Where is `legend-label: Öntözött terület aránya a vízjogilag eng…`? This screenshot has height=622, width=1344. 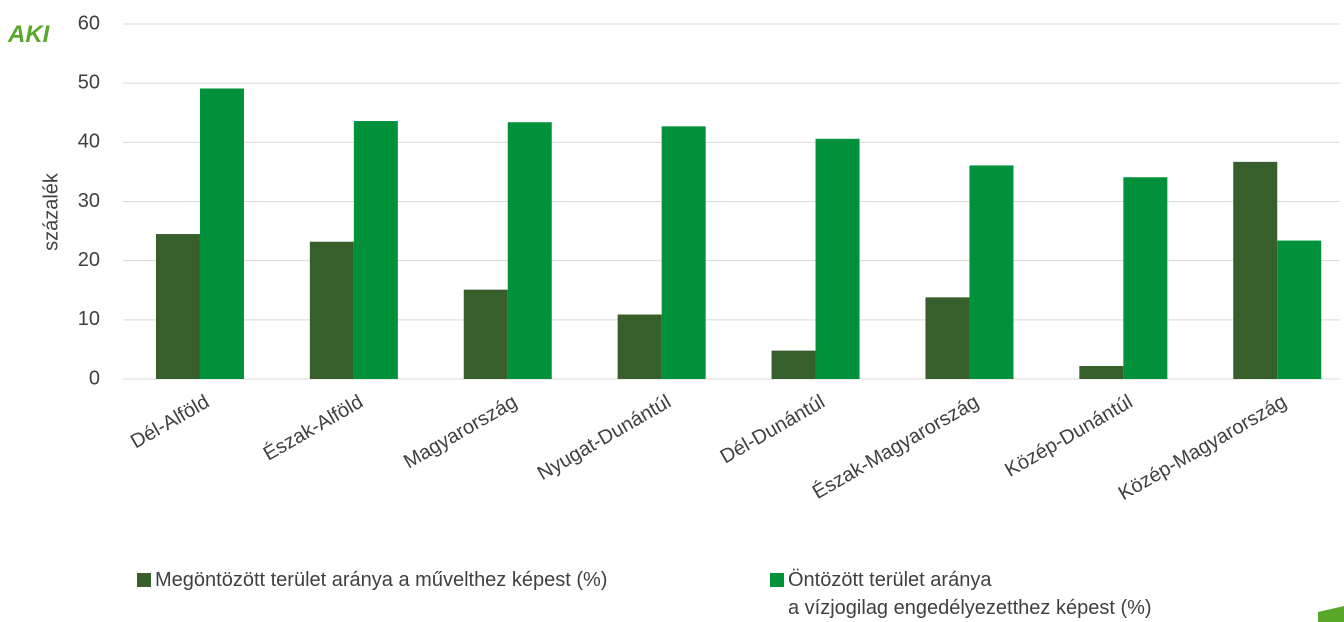 legend-label: Öntözött terület aránya a vízjogilag eng… is located at coordinates (970, 594).